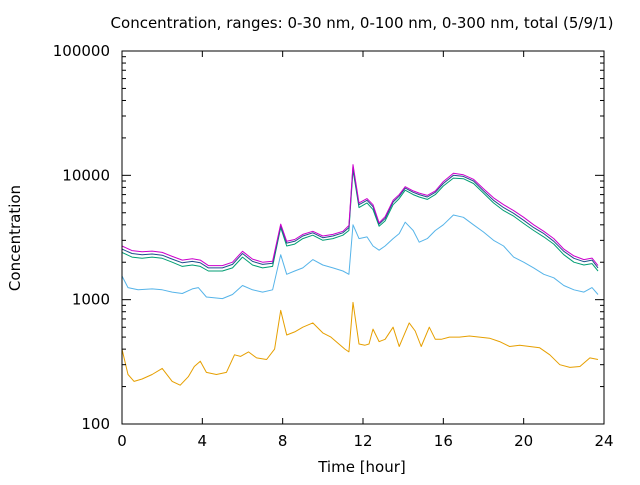 This screenshot has height=485, width=640. Describe the element at coordinates (91, 300) in the screenshot. I see `y-tick-label: 1000` at that location.